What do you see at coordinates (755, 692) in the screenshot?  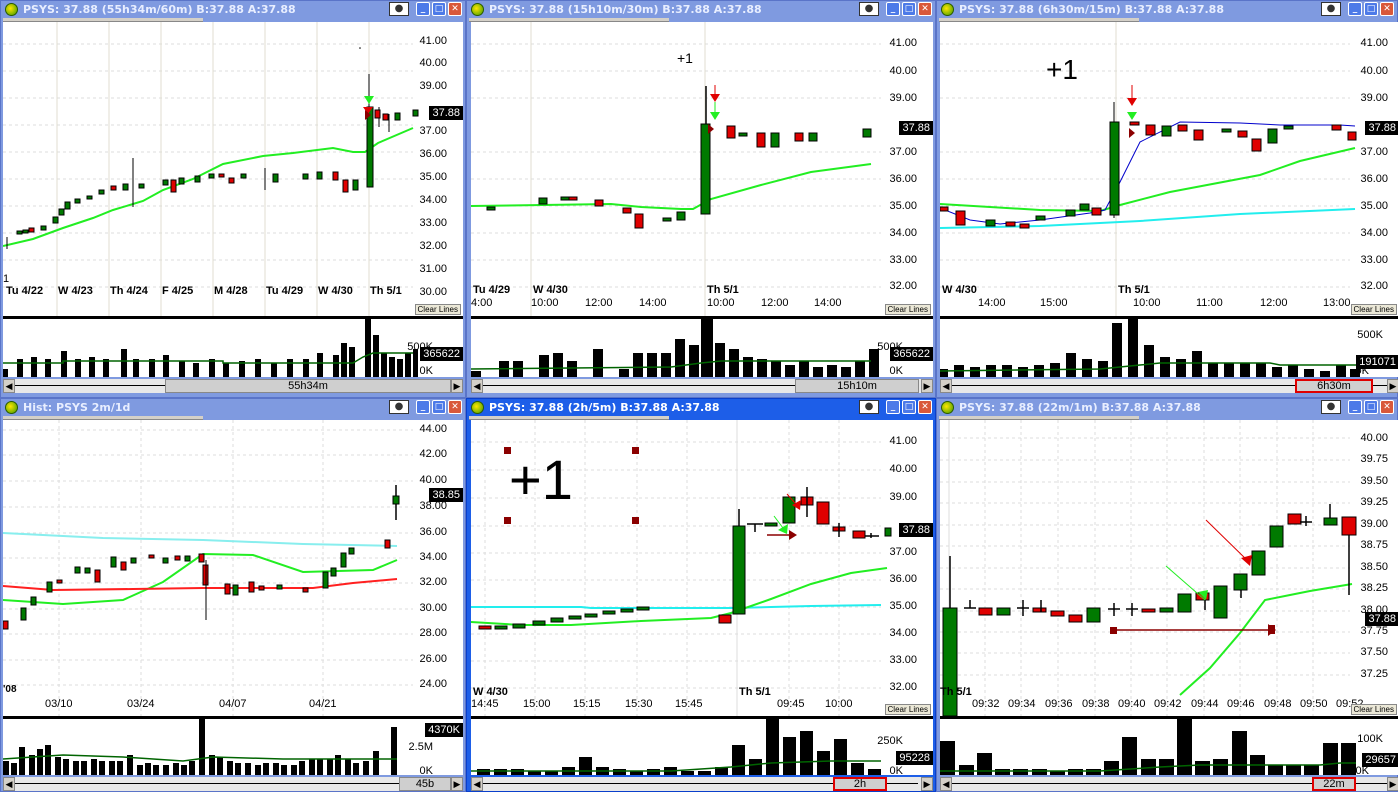 I see `x-date: Th 5/1` at bounding box center [755, 692].